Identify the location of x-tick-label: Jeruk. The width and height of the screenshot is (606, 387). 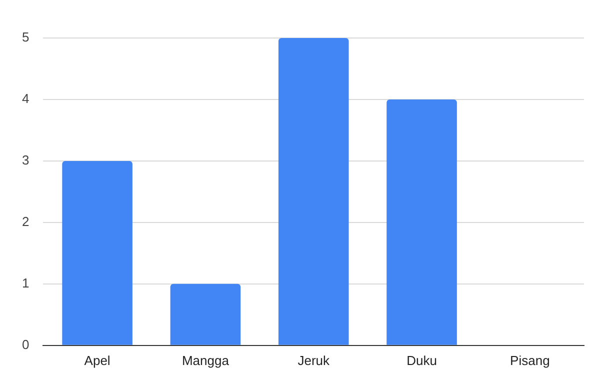
(314, 360).